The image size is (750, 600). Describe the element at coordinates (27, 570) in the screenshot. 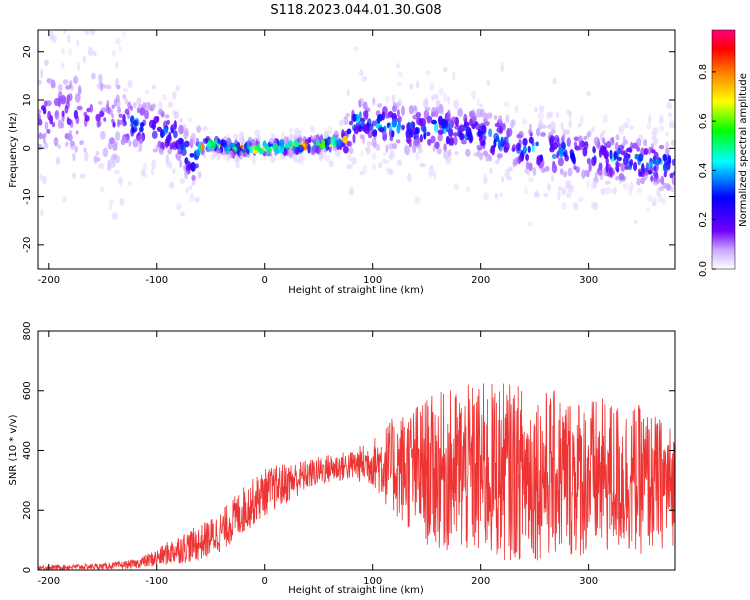

I see `snr-y-tick-label: 0` at that location.